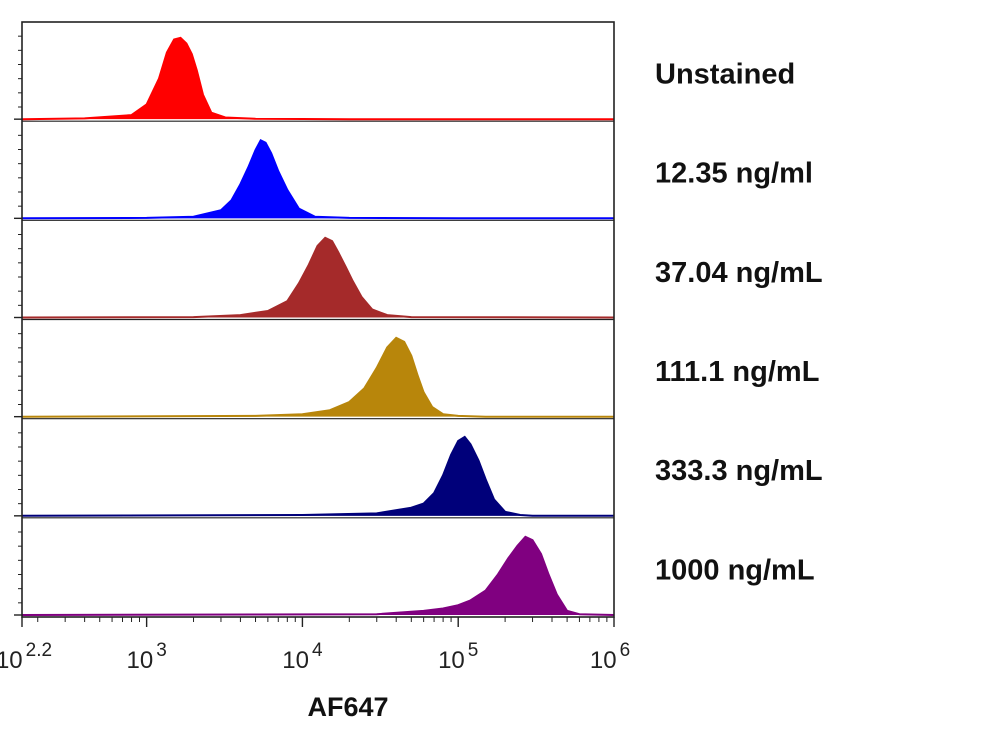 This screenshot has height=751, width=1007. I want to click on legend-label: 111.1 ng/mL, so click(737, 372).